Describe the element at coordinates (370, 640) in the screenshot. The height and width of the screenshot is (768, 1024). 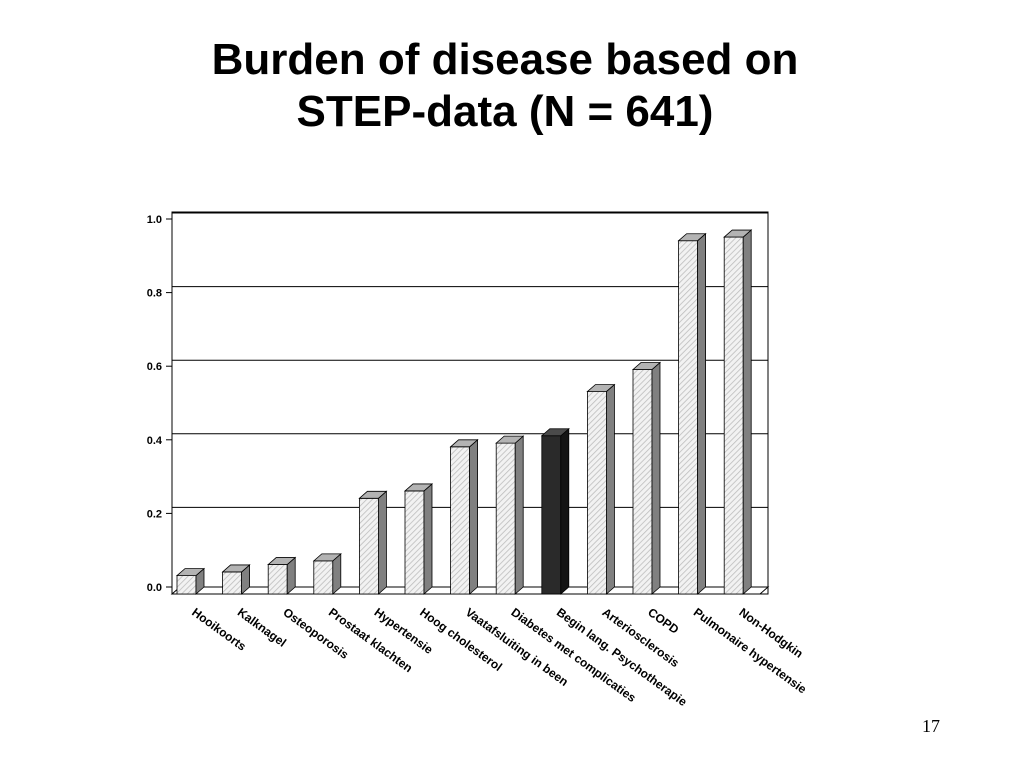
I see `x-tick-label: Prostaat klachten` at that location.